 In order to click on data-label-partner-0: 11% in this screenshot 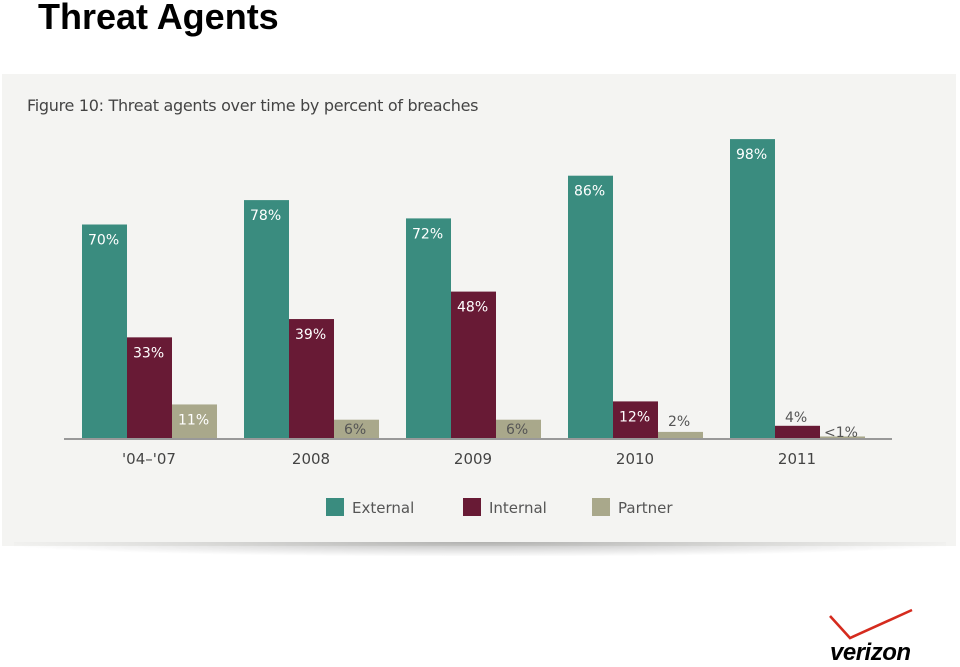, I will do `click(193, 420)`.